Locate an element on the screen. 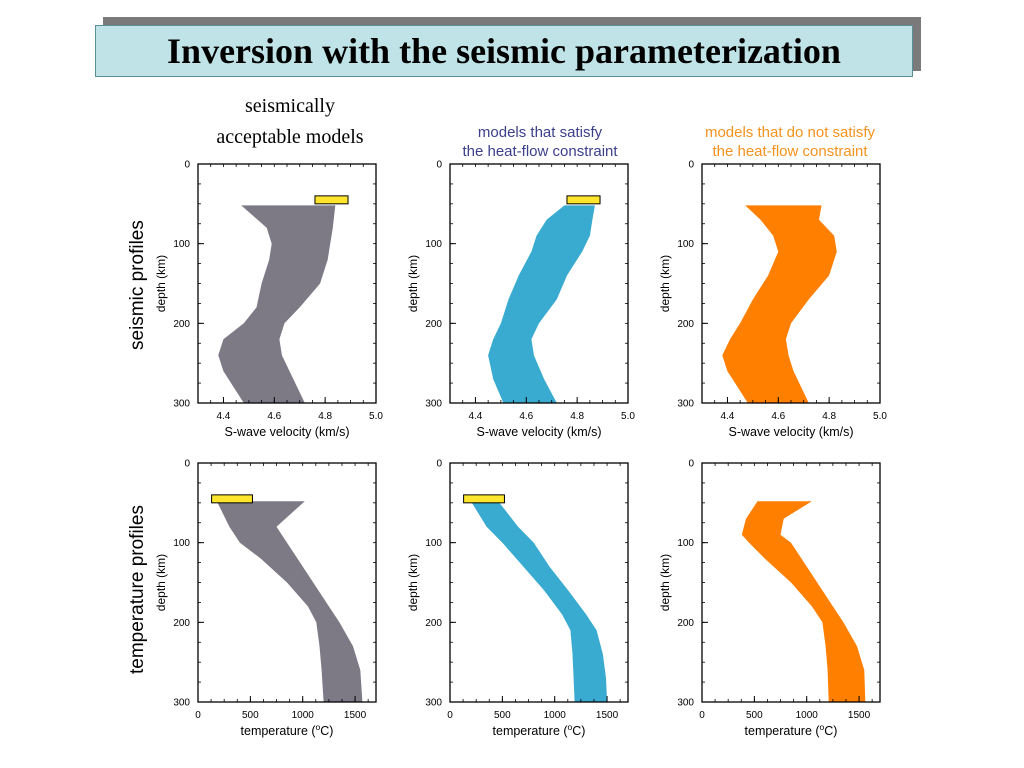  column-heading-line1: models that satisfy is located at coordinates (540, 132).